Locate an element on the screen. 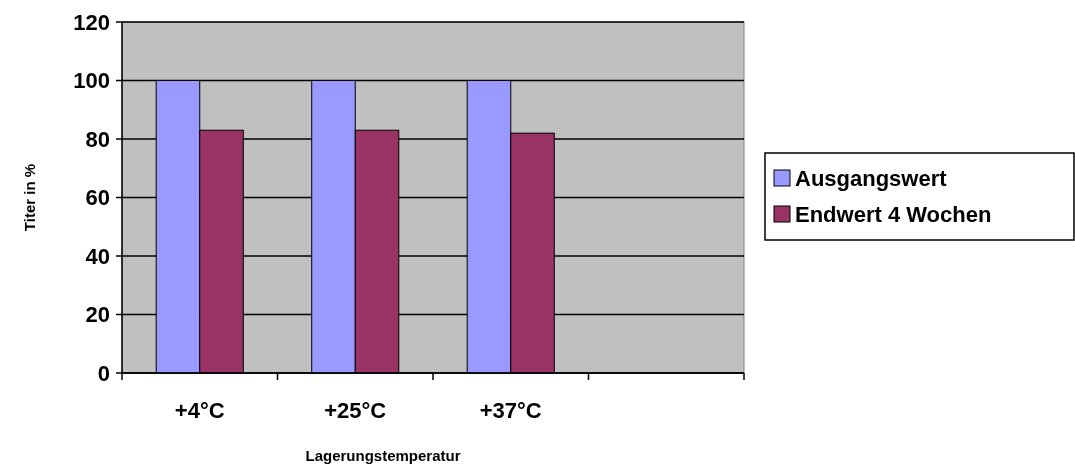  legend-label: Endwert 4 Wochen is located at coordinates (893, 214).